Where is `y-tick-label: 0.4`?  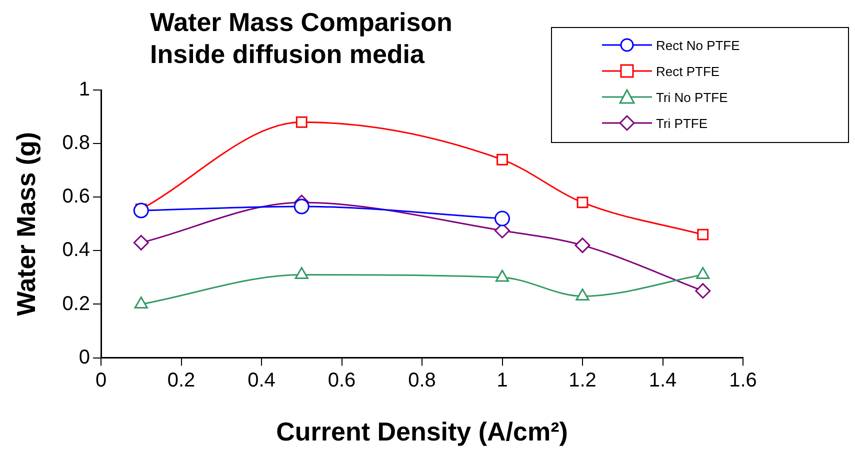
y-tick-label: 0.4 is located at coordinates (76, 250).